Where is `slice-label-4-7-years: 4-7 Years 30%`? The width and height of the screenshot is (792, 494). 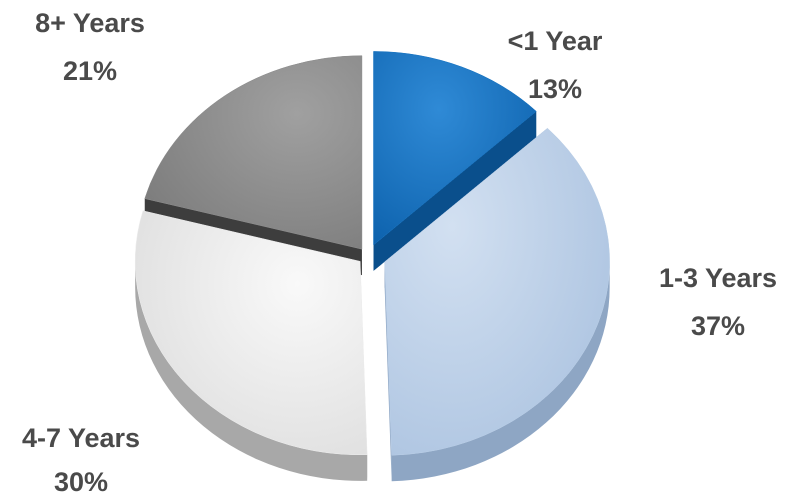 slice-label-4-7-years: 4-7 Years 30% is located at coordinates (81, 458).